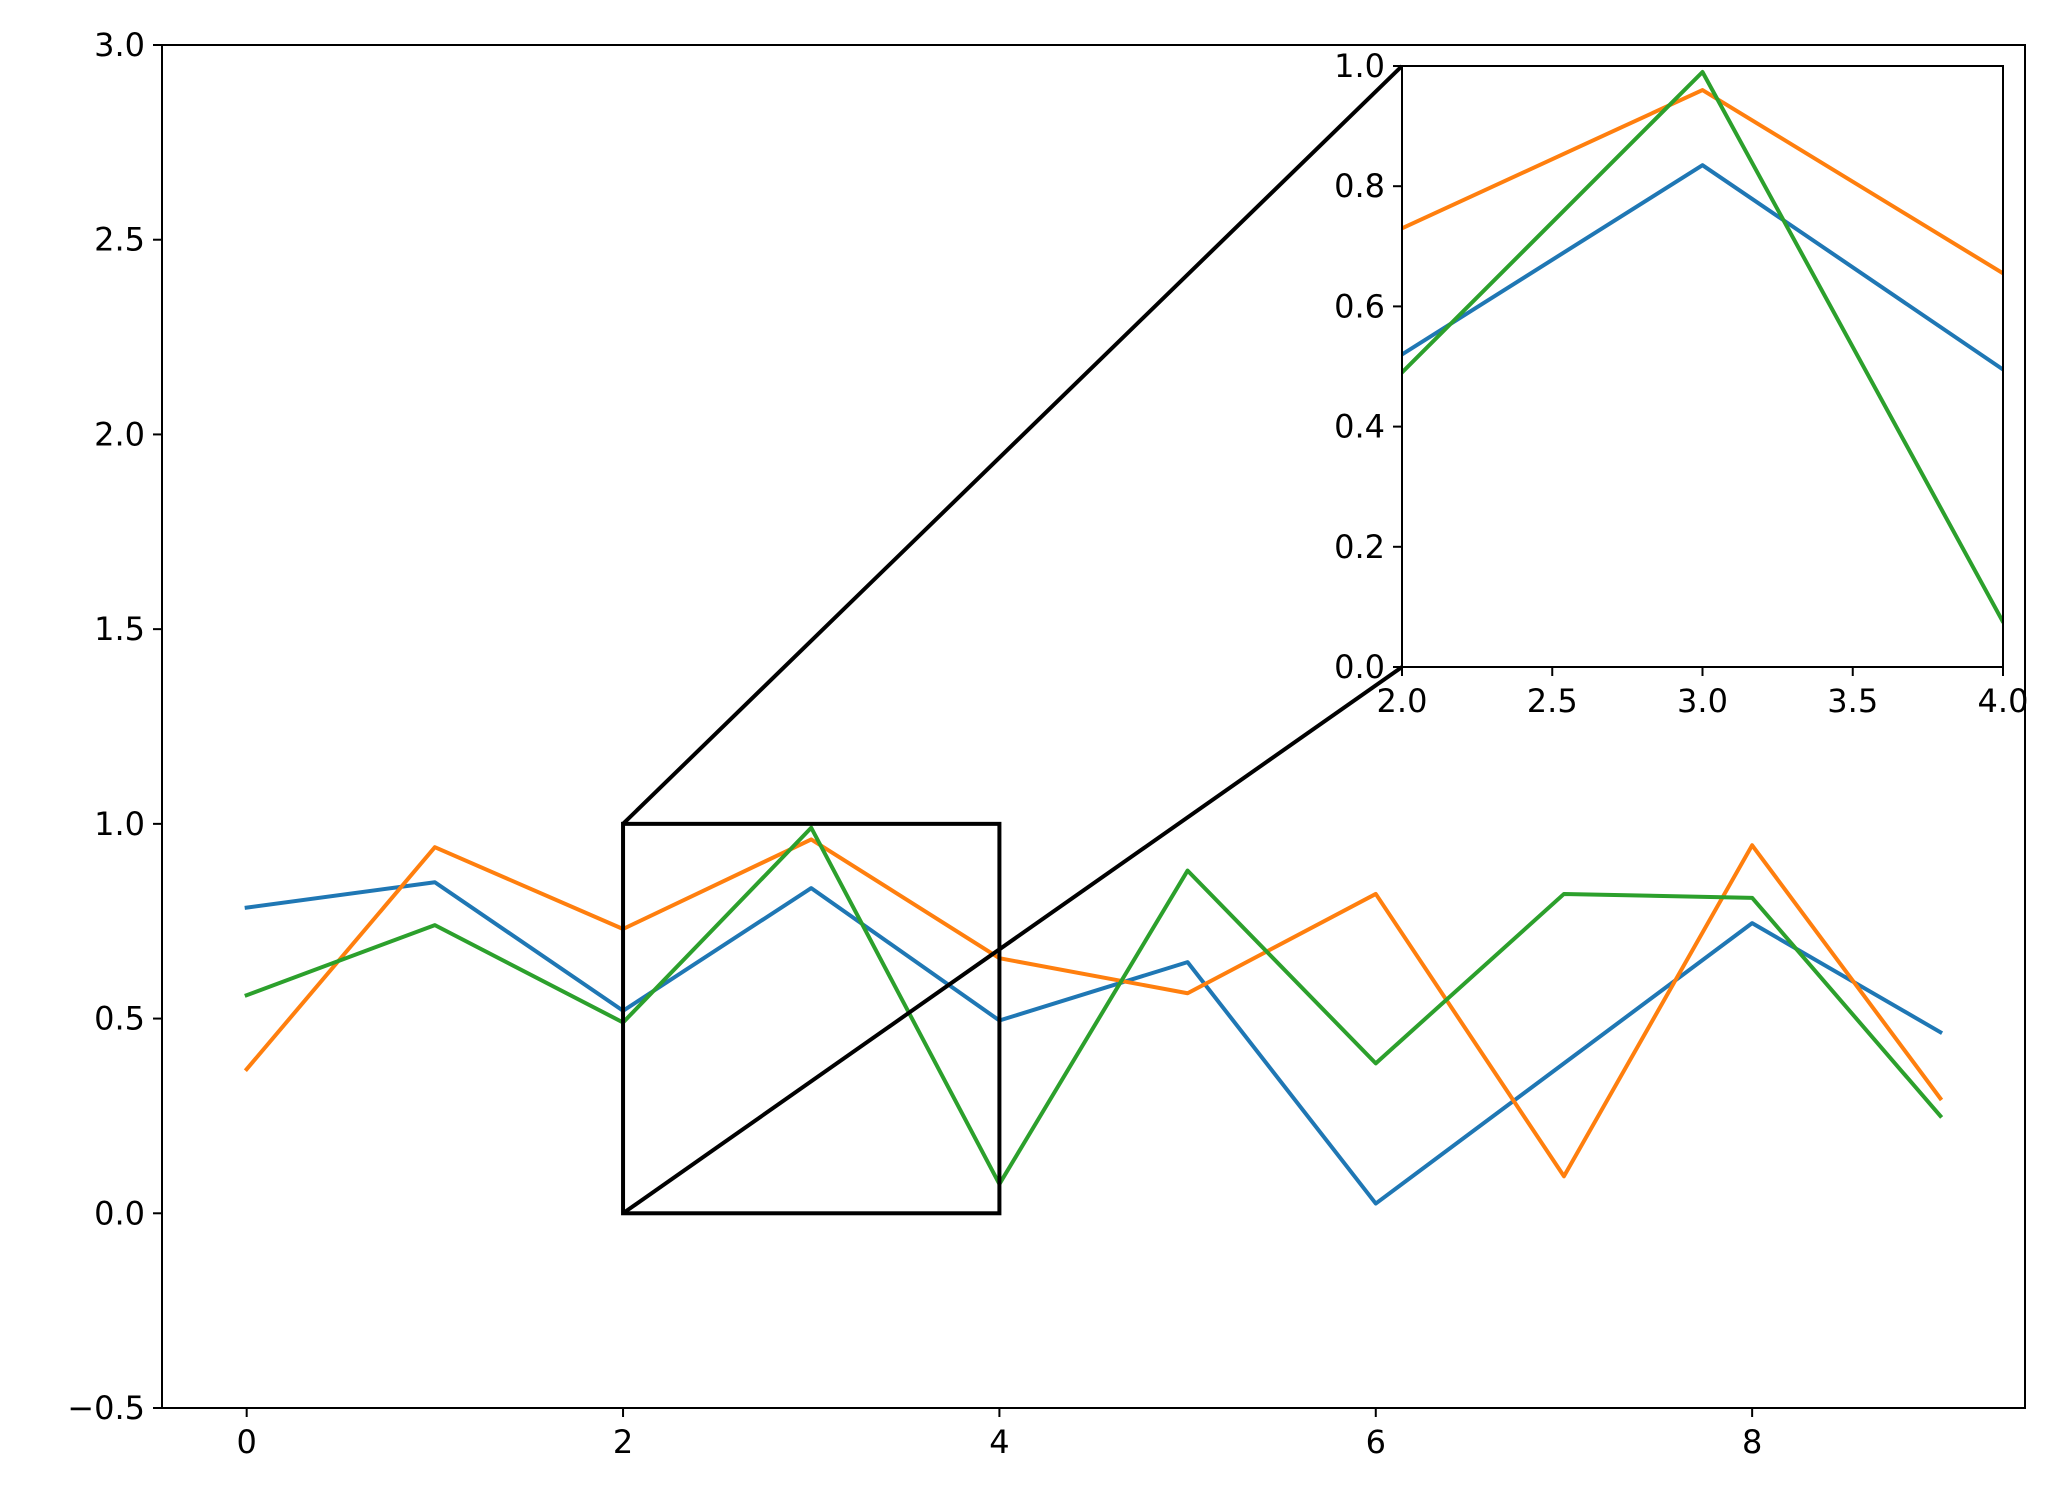  Describe the element at coordinates (119, 45) in the screenshot. I see `main-y-tick-label: 3.0` at that location.